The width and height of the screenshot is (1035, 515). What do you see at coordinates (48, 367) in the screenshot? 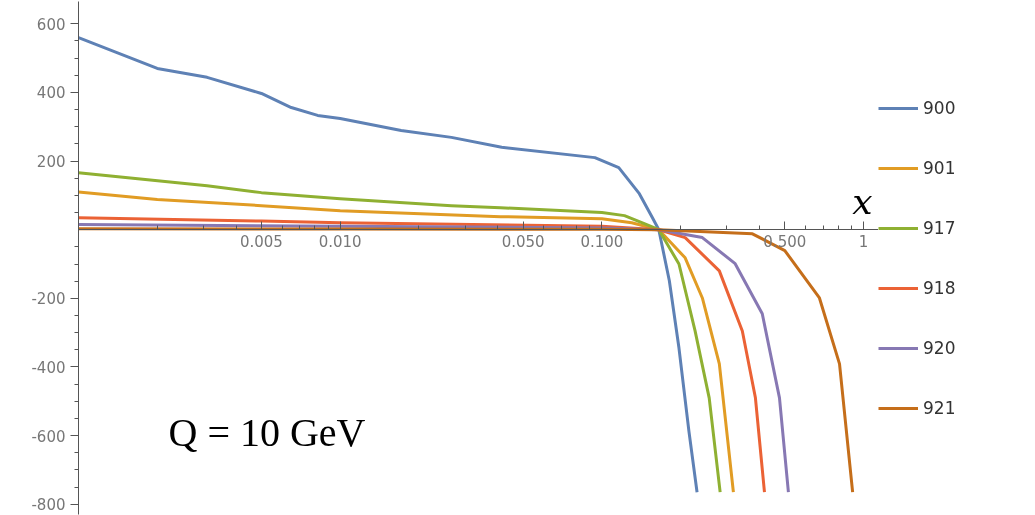
I see `y-tick-label: -400` at bounding box center [48, 367].